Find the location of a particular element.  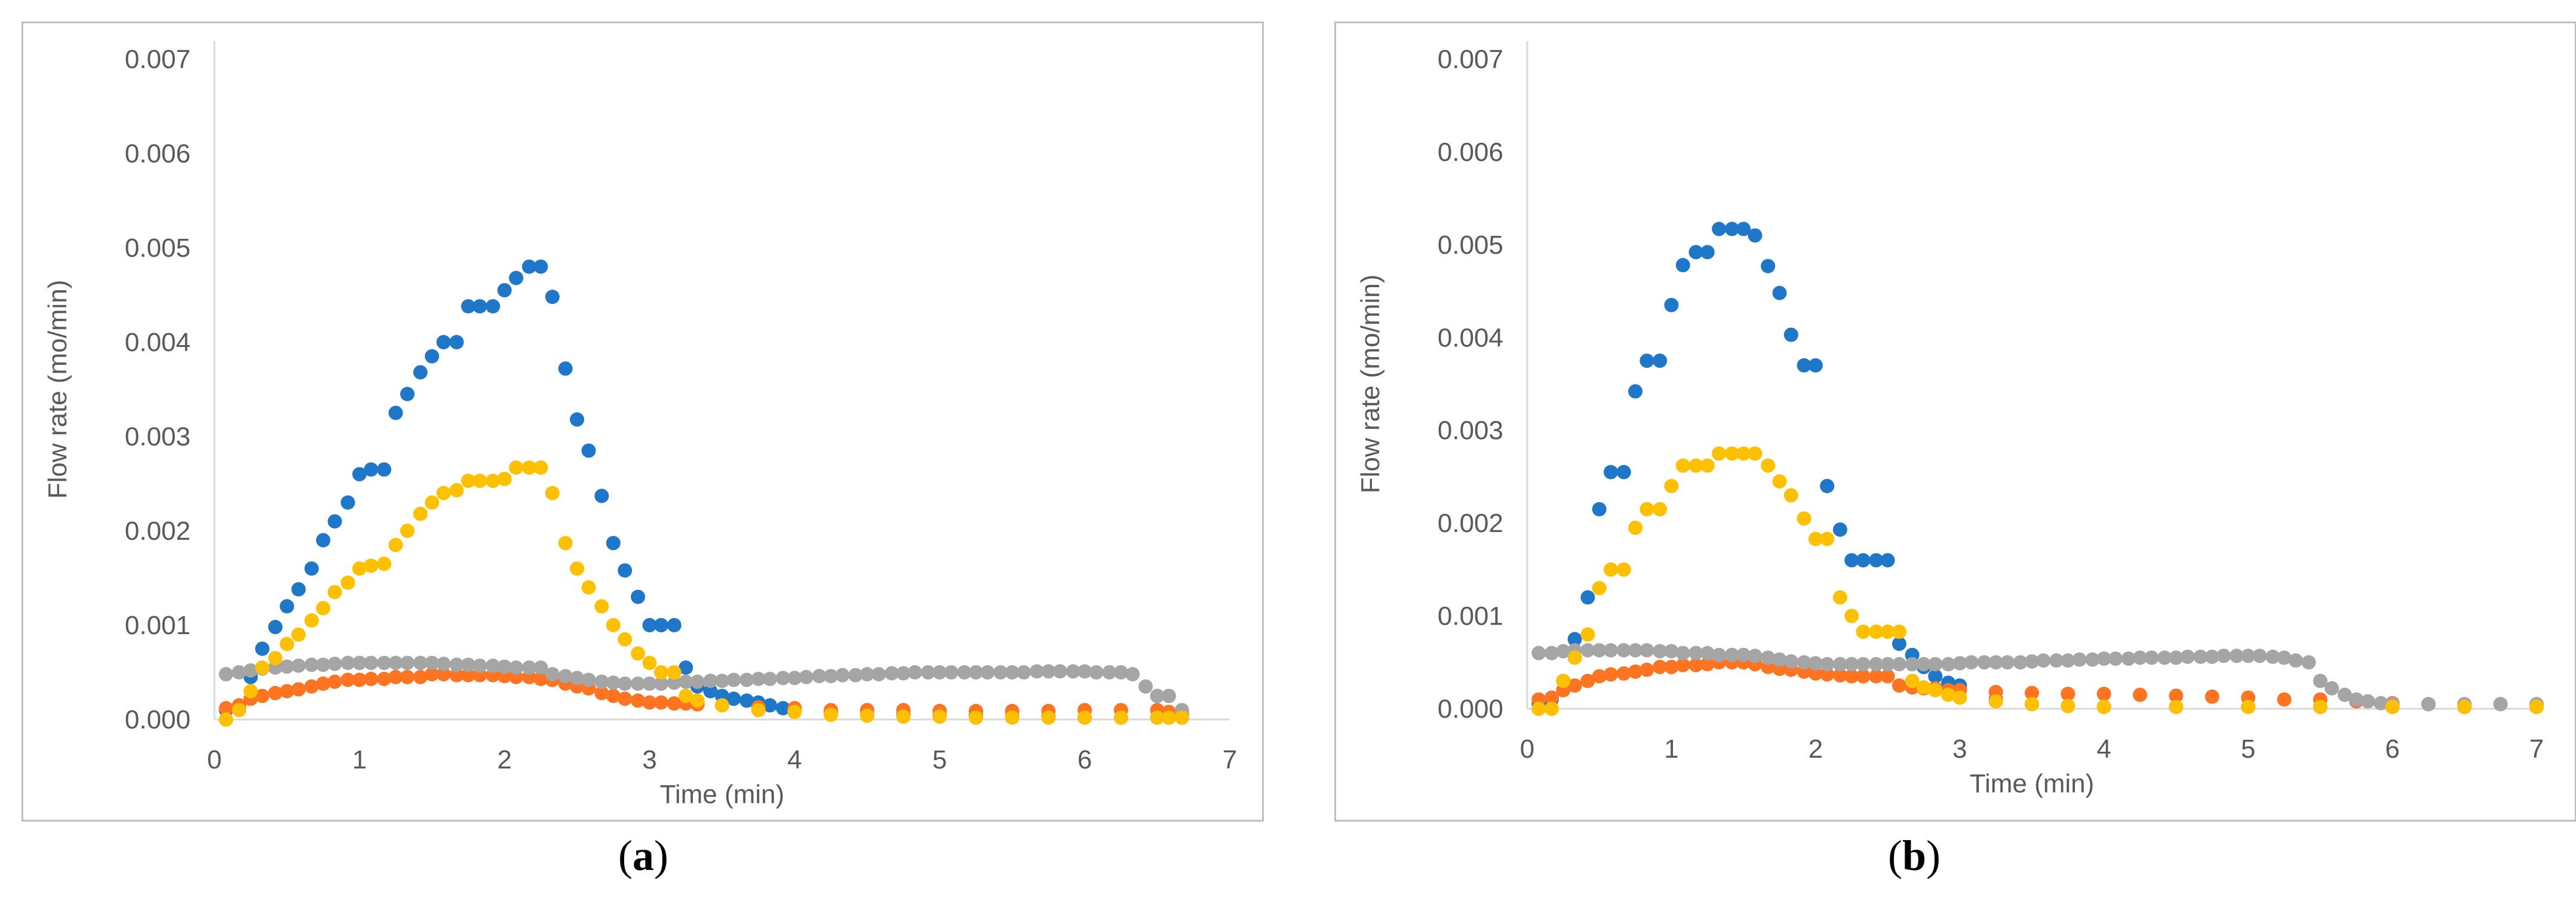

chart0-y-axis-title: Flow rate (mo/min) is located at coordinates (57, 389).